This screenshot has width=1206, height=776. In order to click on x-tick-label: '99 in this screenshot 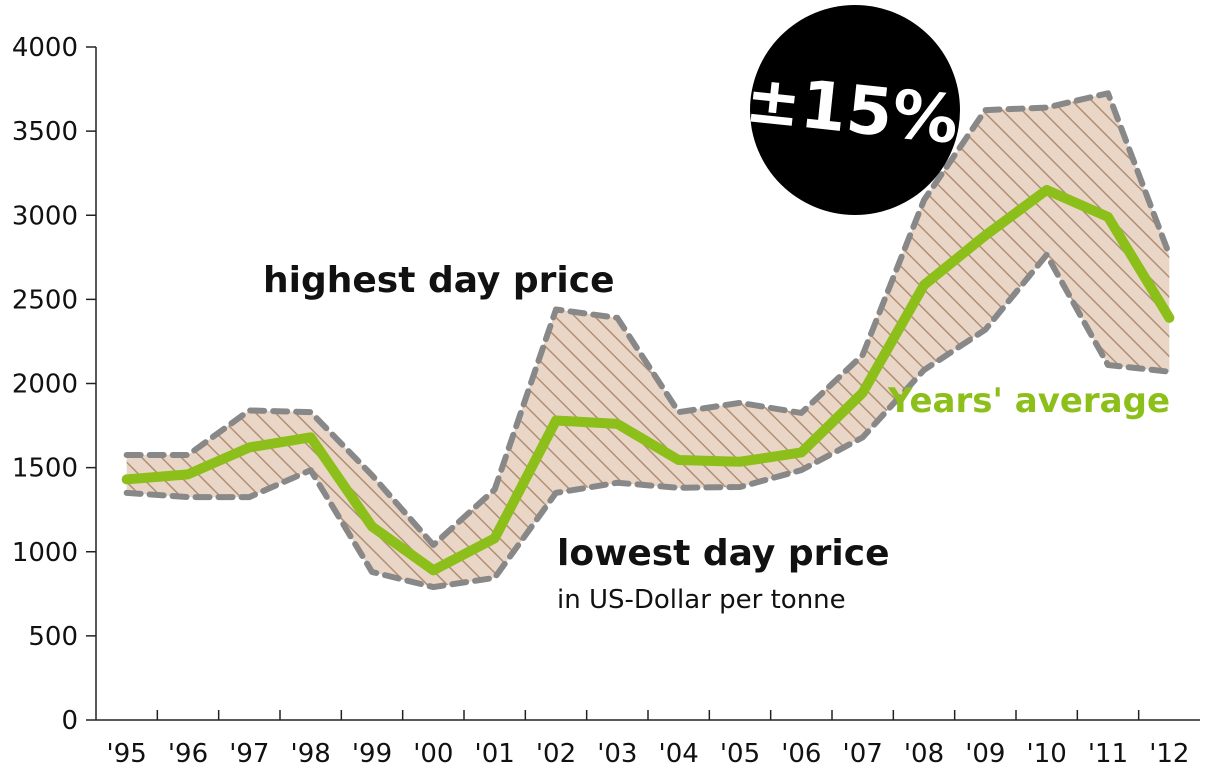, I will do `click(372, 754)`.